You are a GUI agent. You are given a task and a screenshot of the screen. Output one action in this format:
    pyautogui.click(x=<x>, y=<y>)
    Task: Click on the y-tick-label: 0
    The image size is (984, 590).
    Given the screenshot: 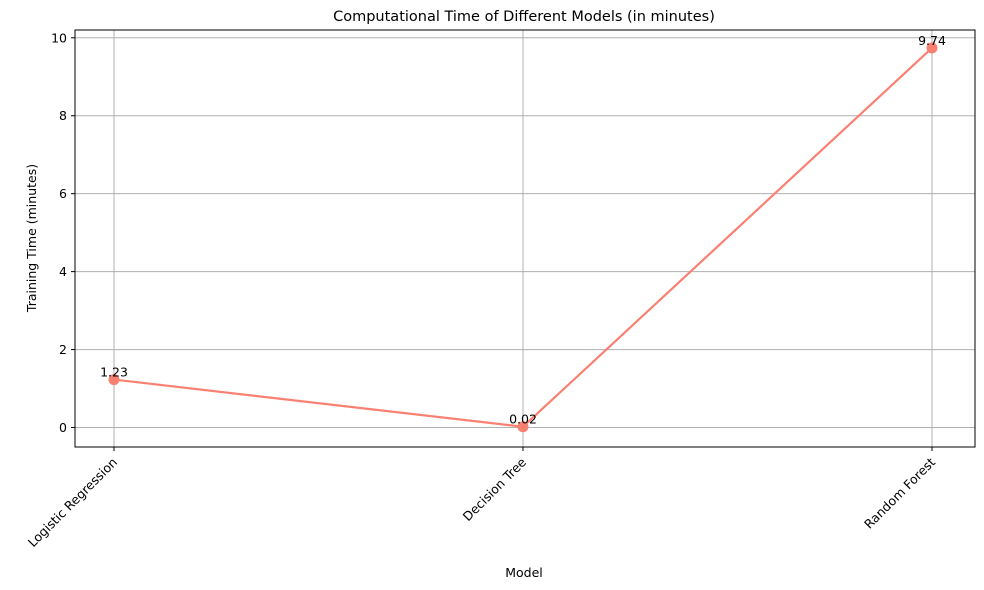 What is the action you would take?
    pyautogui.click(x=63, y=427)
    